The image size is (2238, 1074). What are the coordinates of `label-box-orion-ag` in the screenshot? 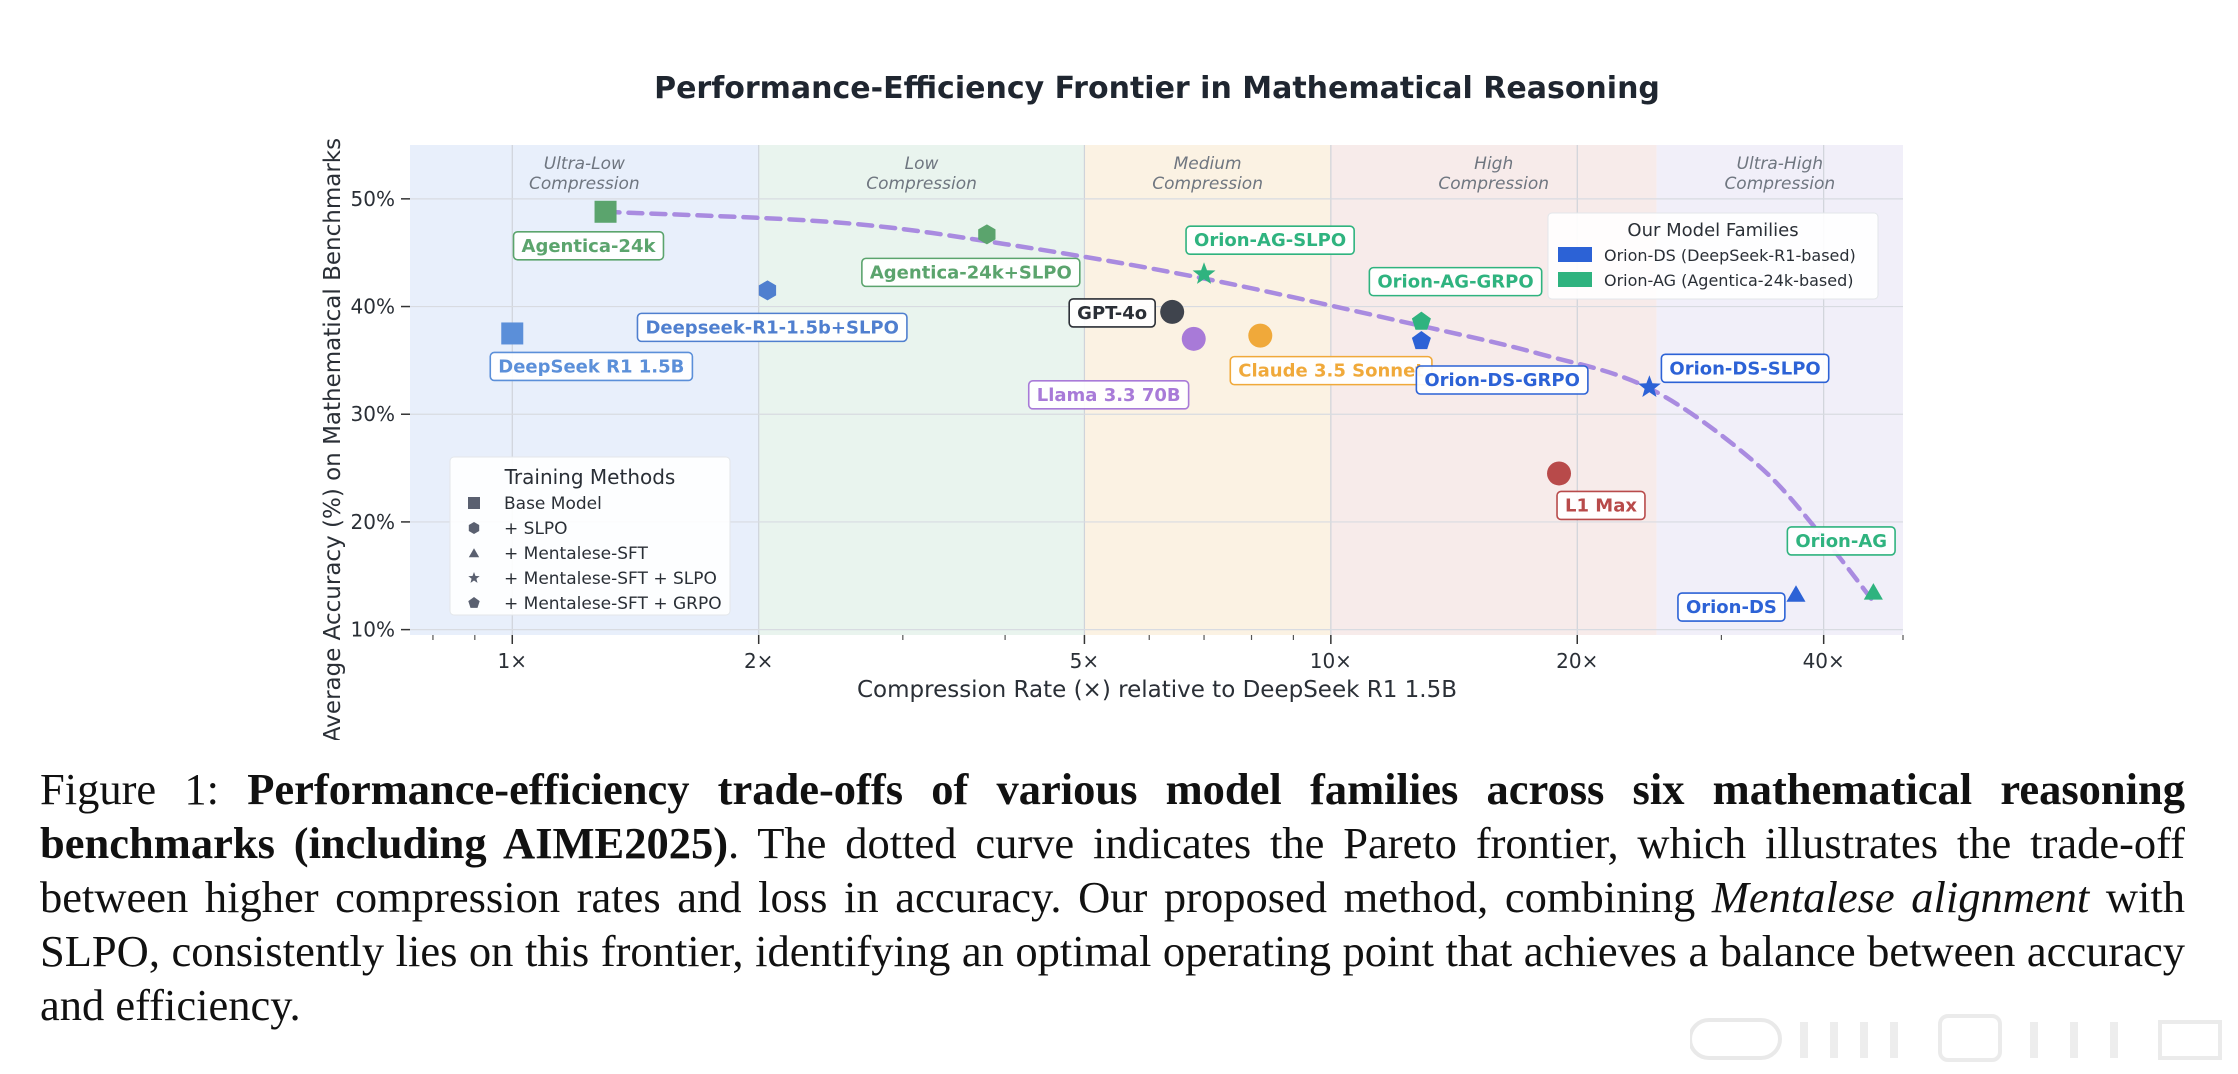 It's located at (1841, 541).